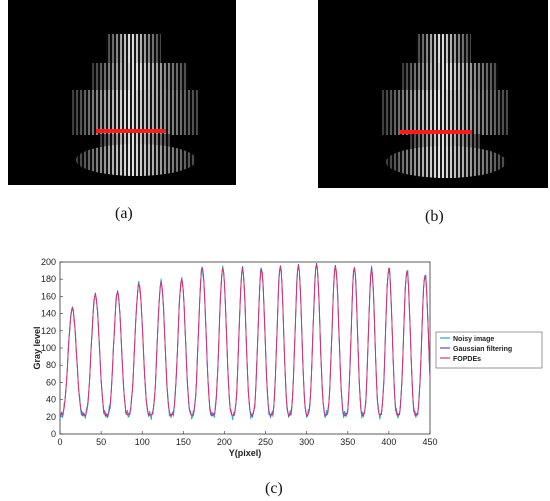 The height and width of the screenshot is (501, 550). I want to click on x-tick-label: 250, so click(265, 442).